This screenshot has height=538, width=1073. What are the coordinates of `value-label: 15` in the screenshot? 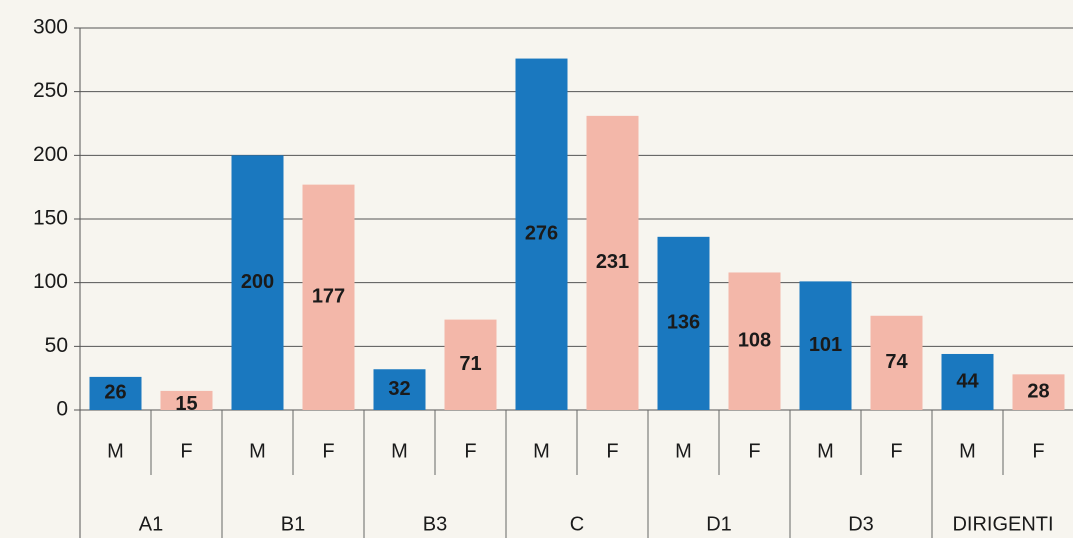 It's located at (186, 404).